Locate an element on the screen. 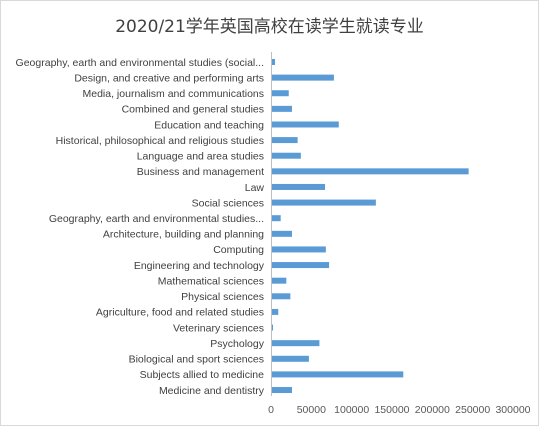 This screenshot has height=426, width=539. category-label: Veterinary sciences is located at coordinates (218, 328).